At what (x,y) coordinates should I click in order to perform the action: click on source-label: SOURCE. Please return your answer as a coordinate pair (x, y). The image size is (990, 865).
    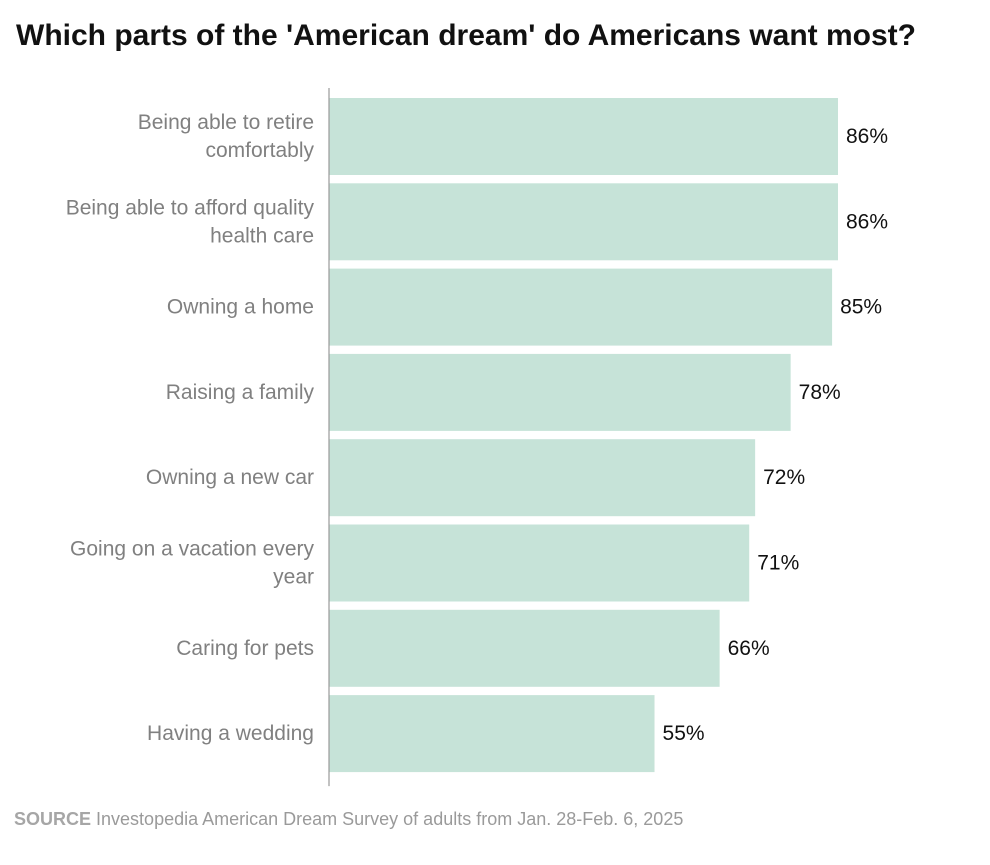
    Looking at the image, I should click on (53, 819).